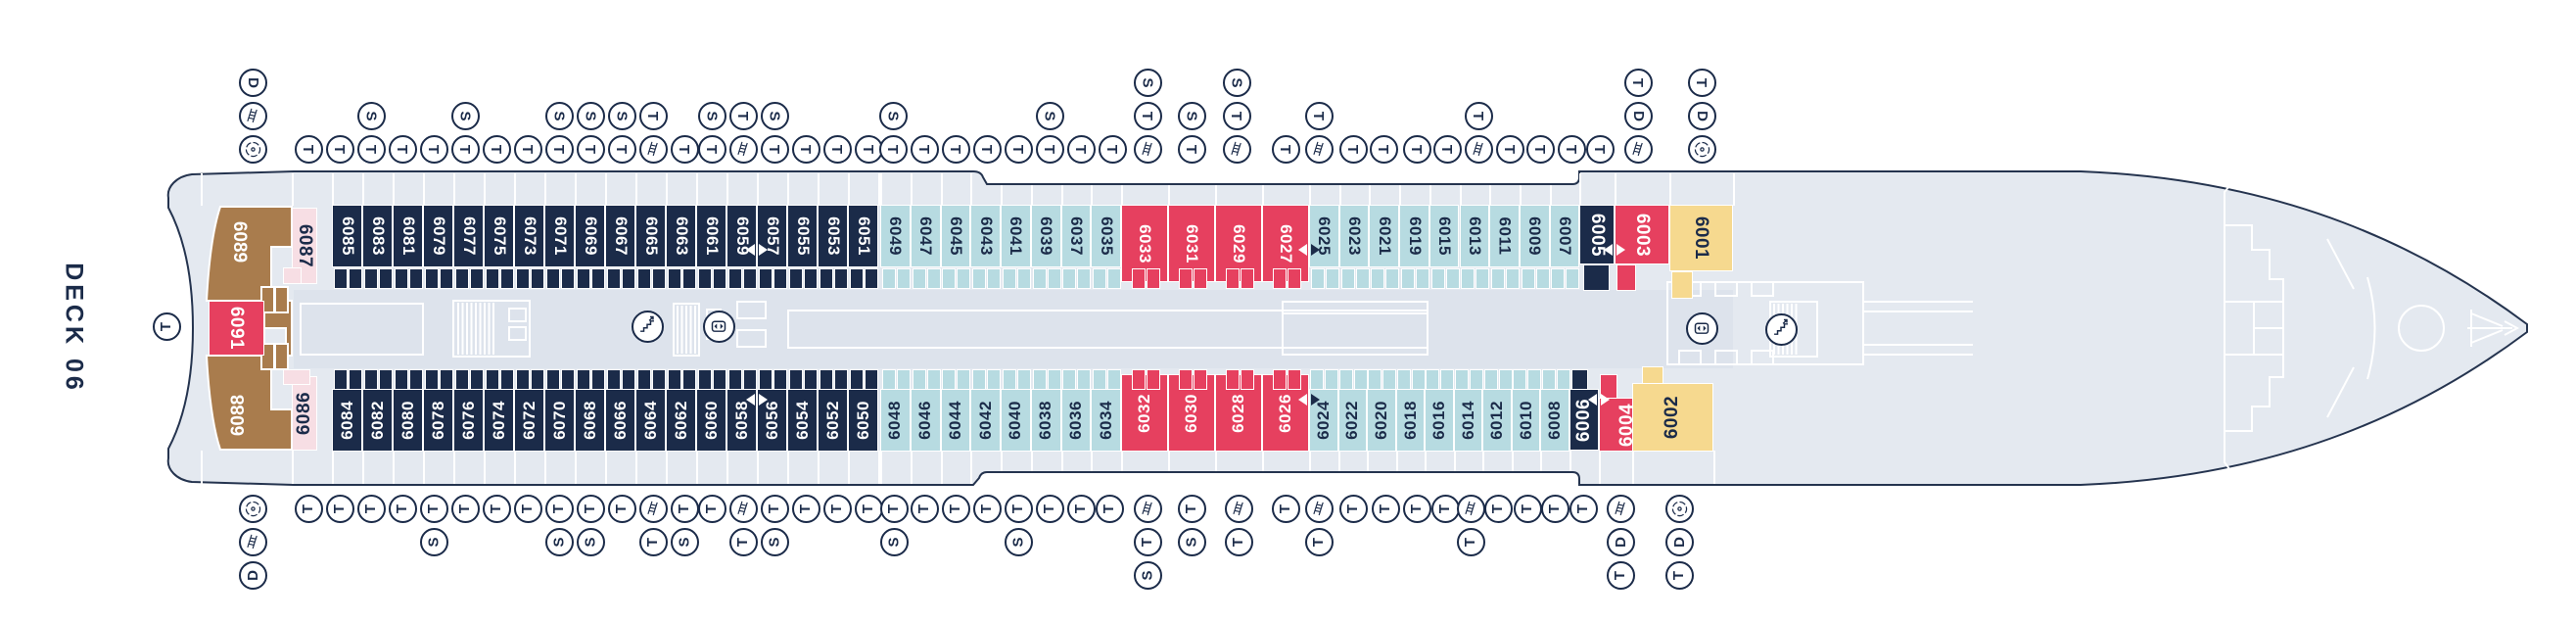 This screenshot has width=2576, height=622. Describe the element at coordinates (347, 247) in the screenshot. I see `cabin-6085: 6085` at that location.